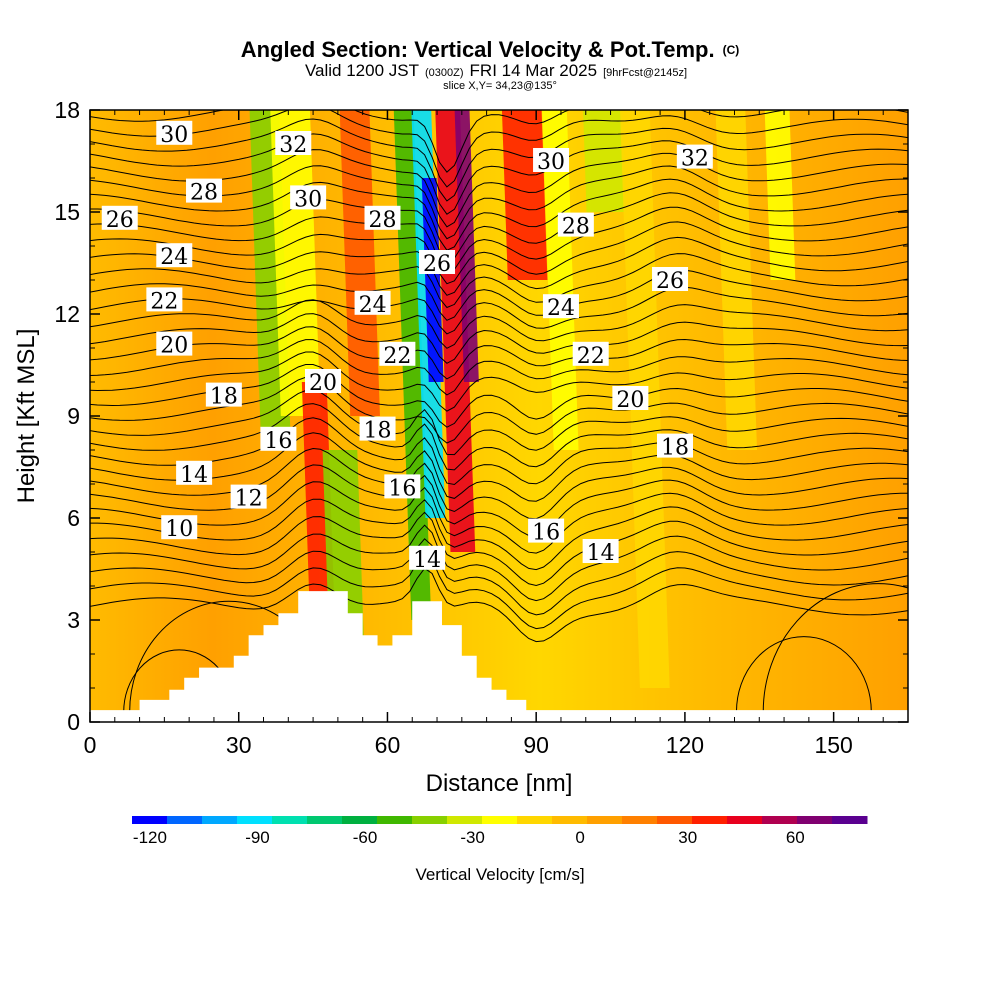 Image resolution: width=1000 pixels, height=1000 pixels. Describe the element at coordinates (833, 745) in the screenshot. I see `x-tick-label: 150` at that location.